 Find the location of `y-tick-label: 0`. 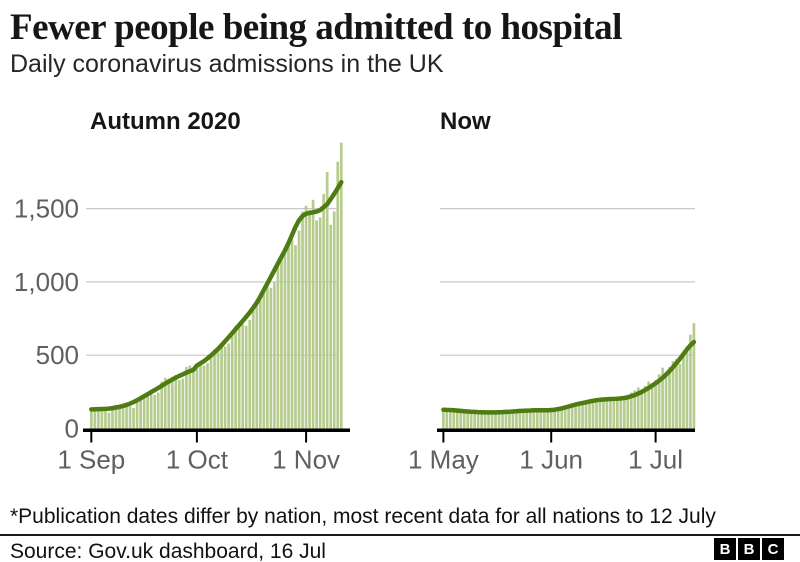

y-tick-label: 0 is located at coordinates (72, 429).